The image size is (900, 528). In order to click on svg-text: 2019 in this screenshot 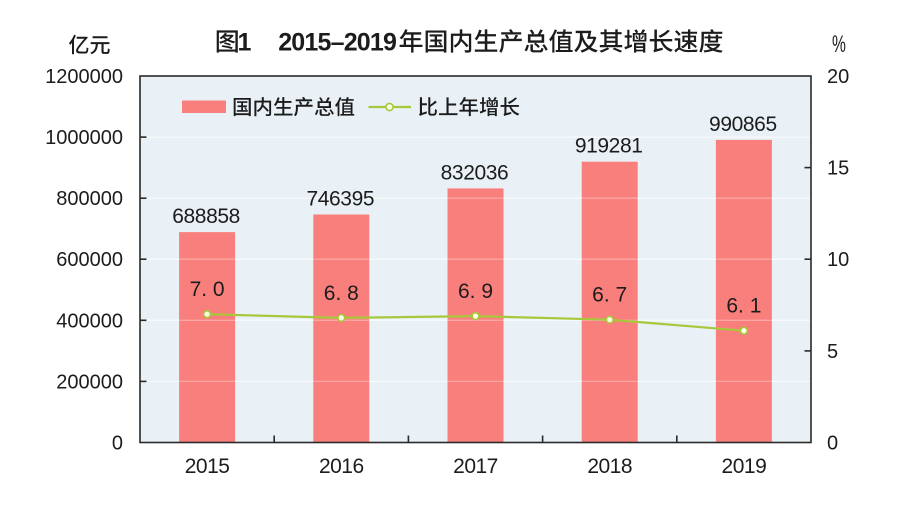, I will do `click(744, 466)`.